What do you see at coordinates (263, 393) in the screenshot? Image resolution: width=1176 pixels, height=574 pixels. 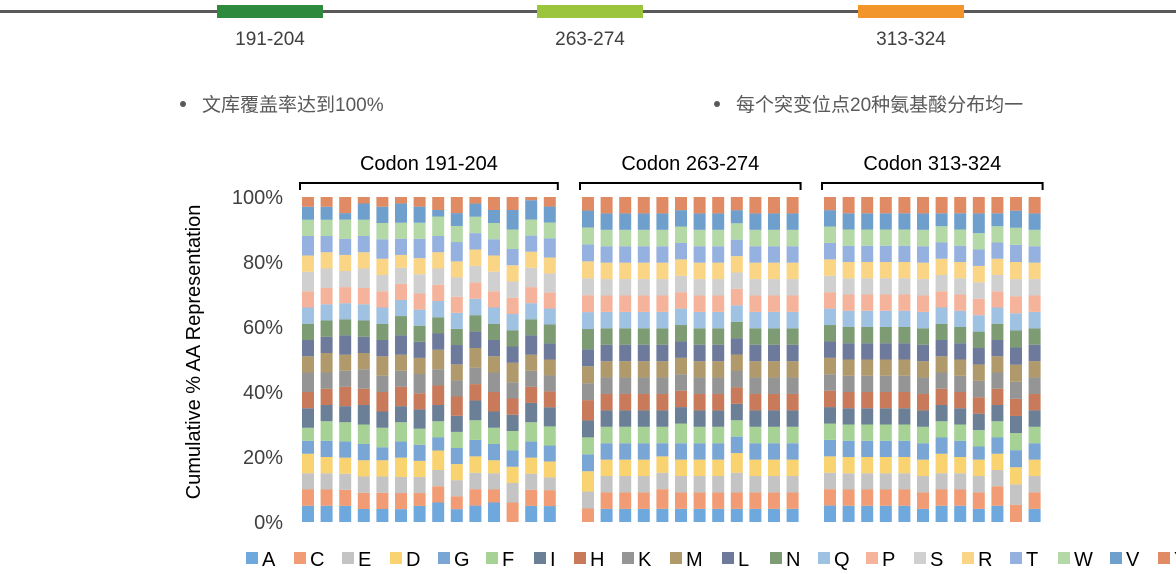 I see `y-tick-label: 40%` at bounding box center [263, 393].